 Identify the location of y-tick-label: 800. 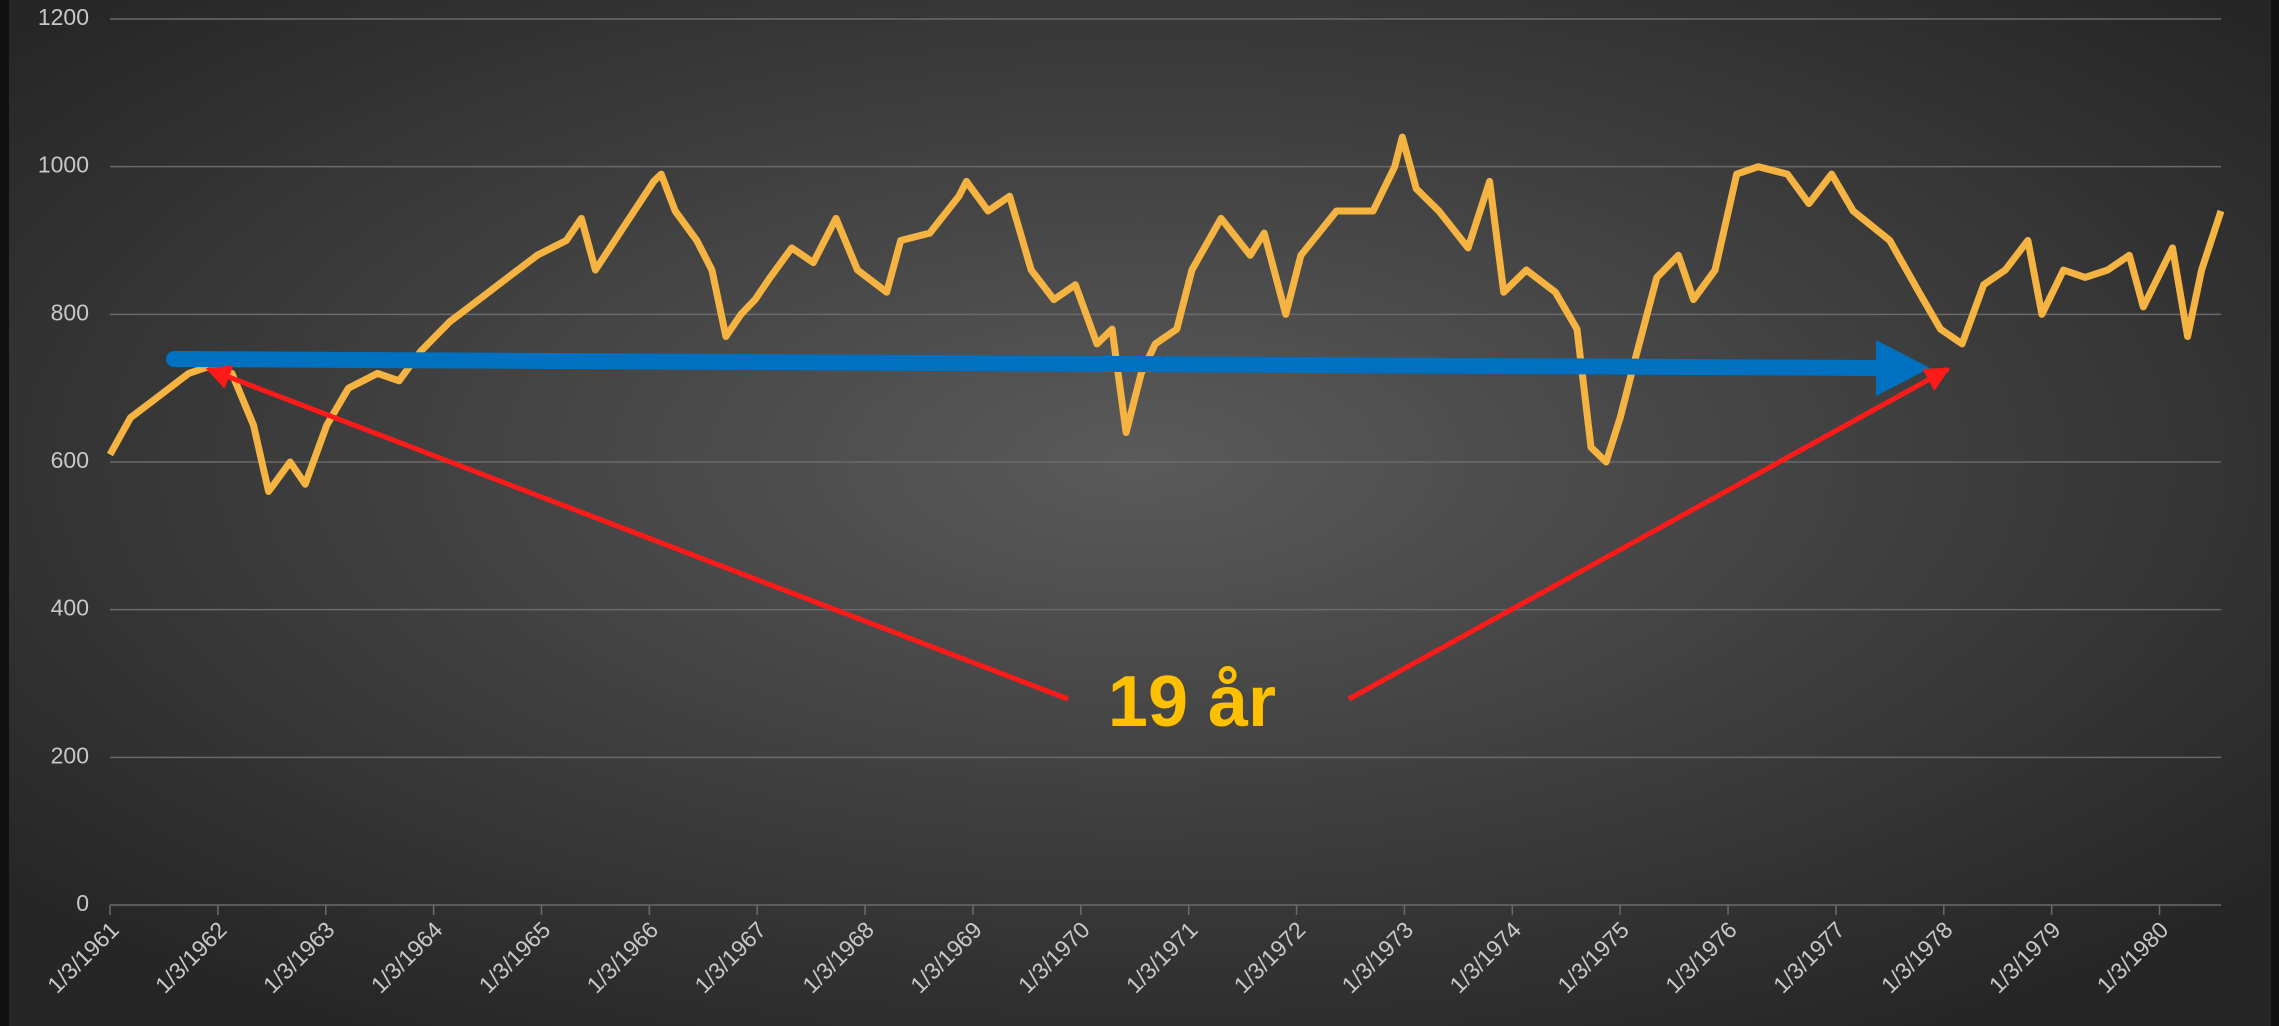
(70, 312).